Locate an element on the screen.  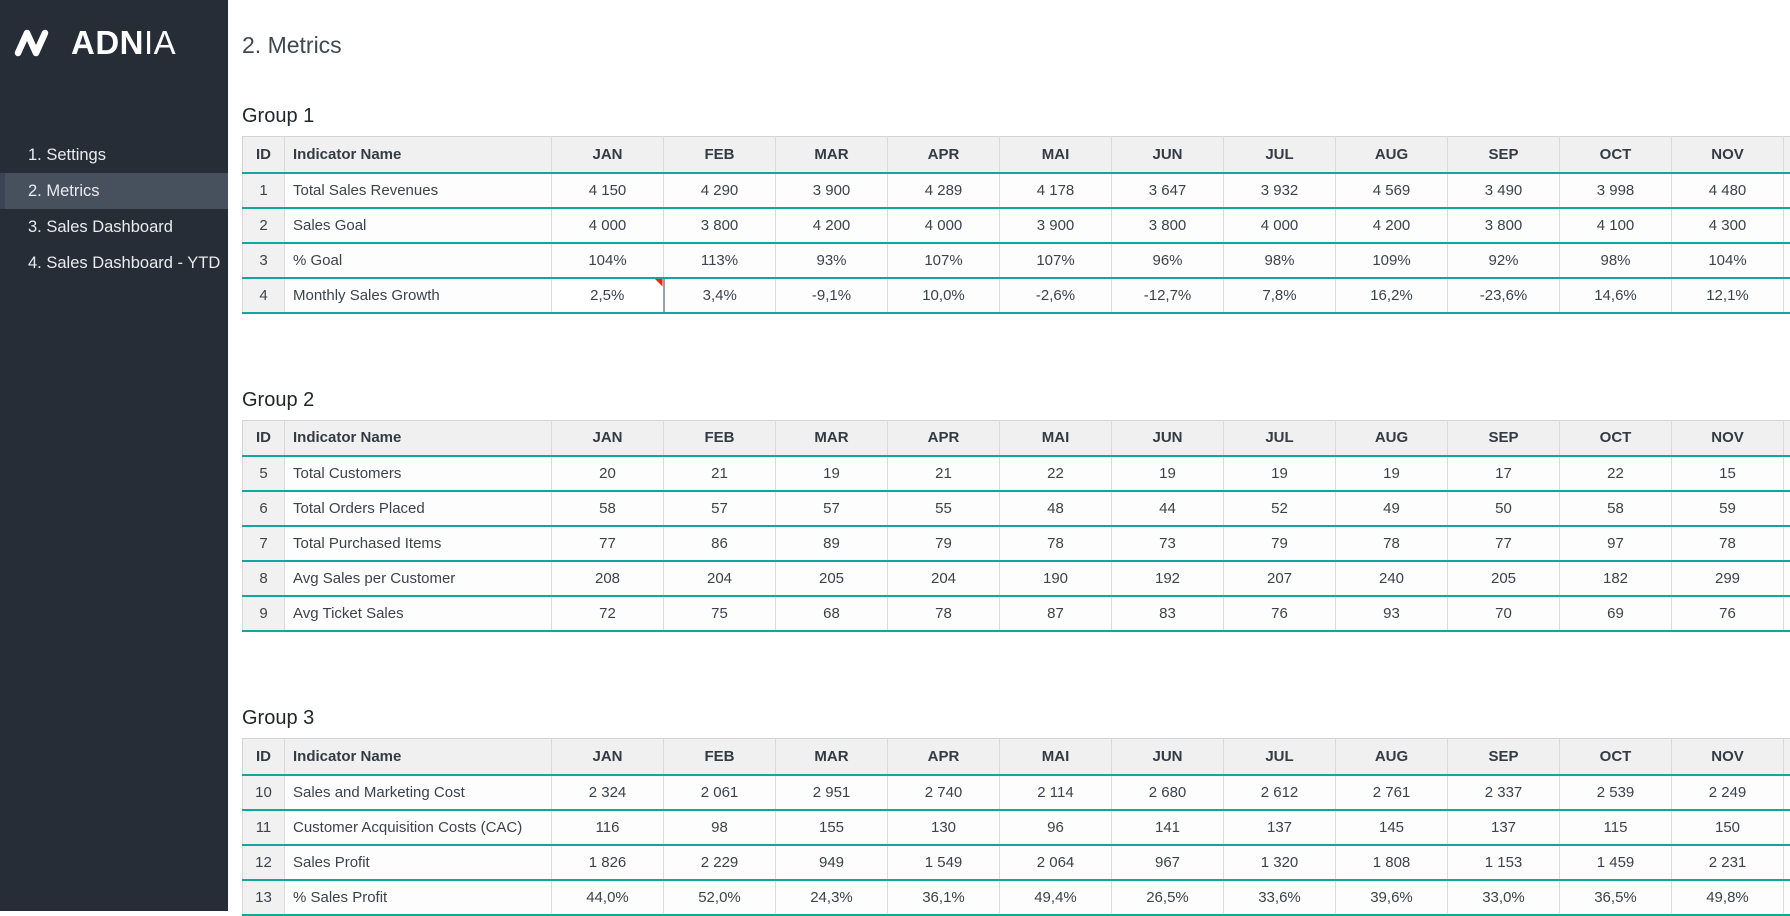
cell-indicator-name: Total Orders Placed is located at coordinates (418, 508).